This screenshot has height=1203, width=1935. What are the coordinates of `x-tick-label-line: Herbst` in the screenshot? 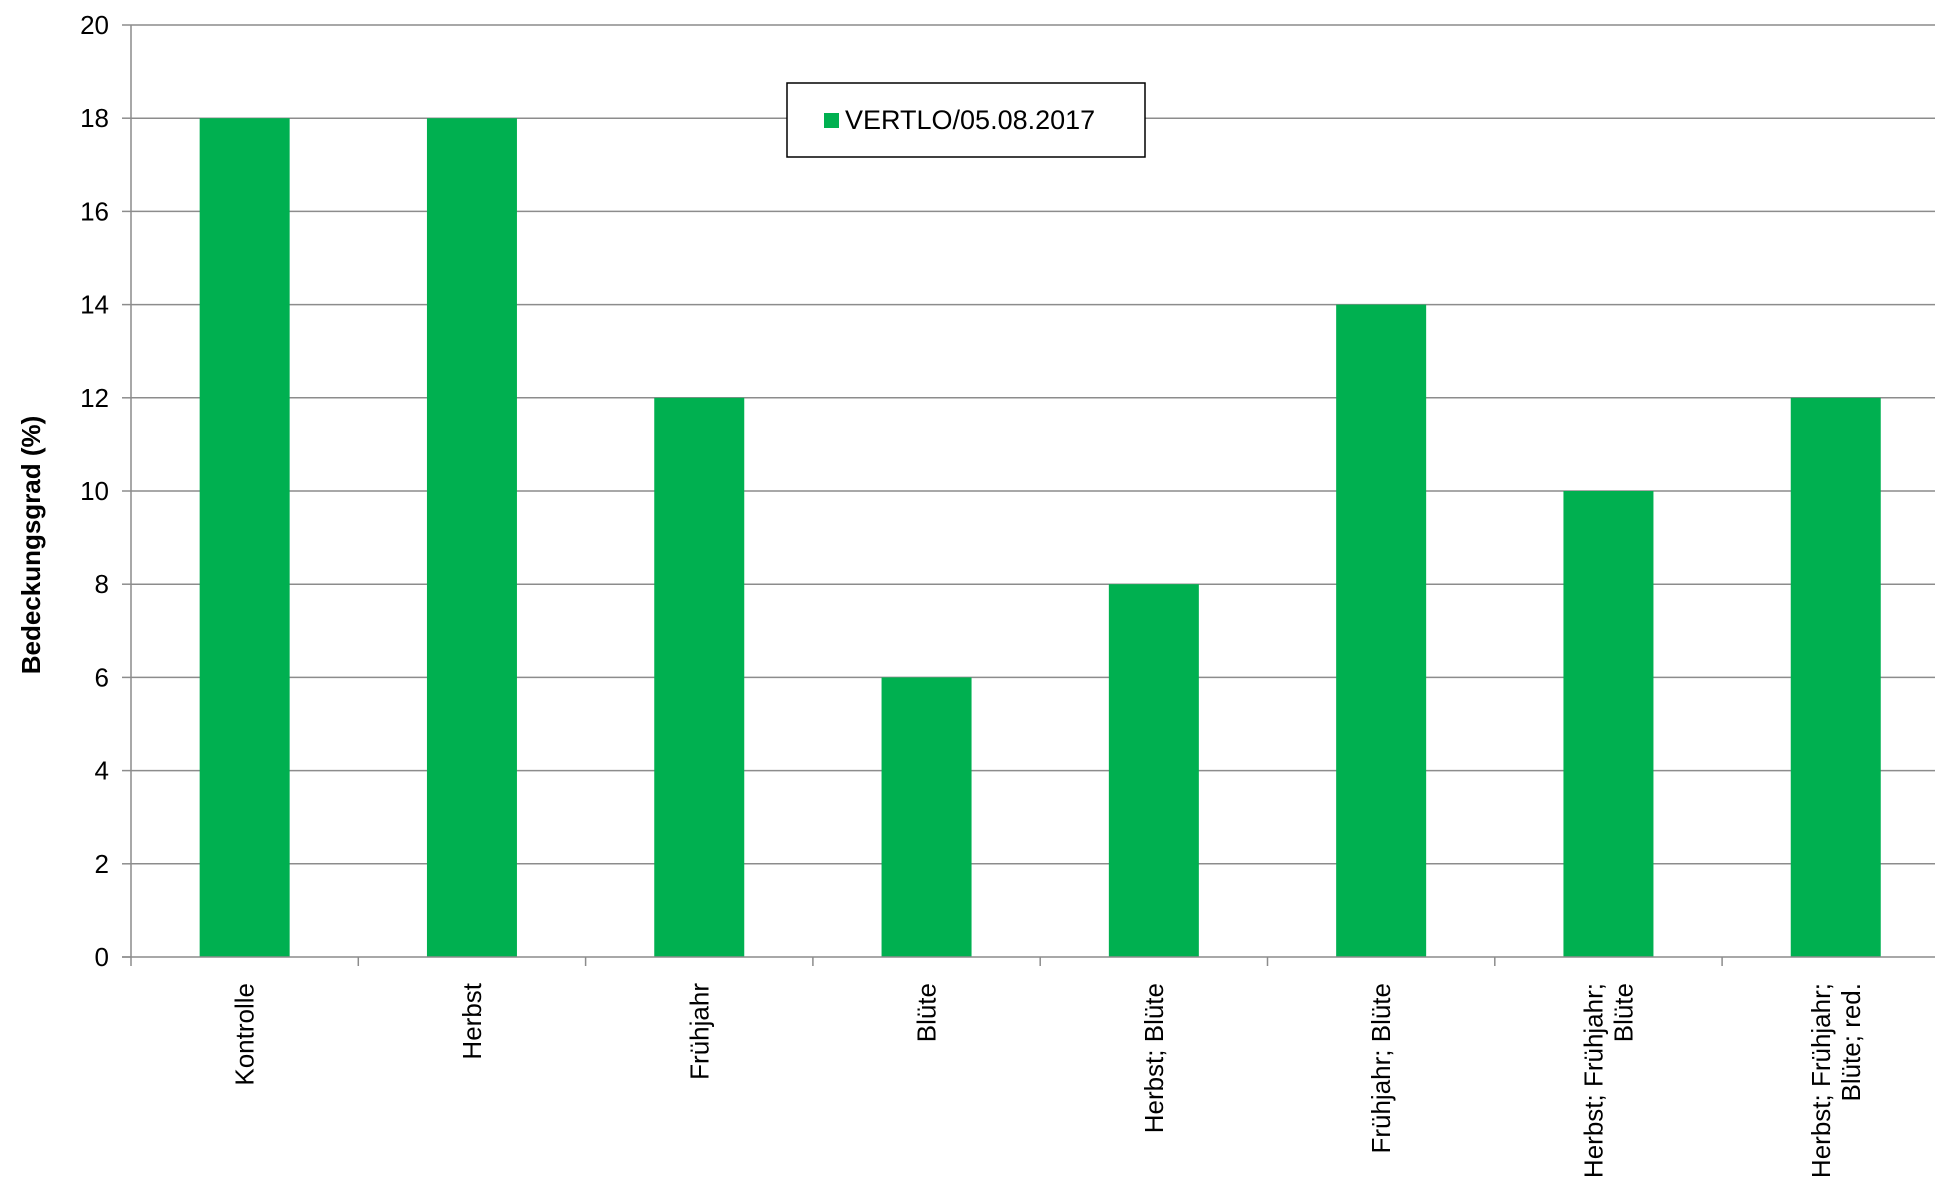 It's located at (472, 1020).